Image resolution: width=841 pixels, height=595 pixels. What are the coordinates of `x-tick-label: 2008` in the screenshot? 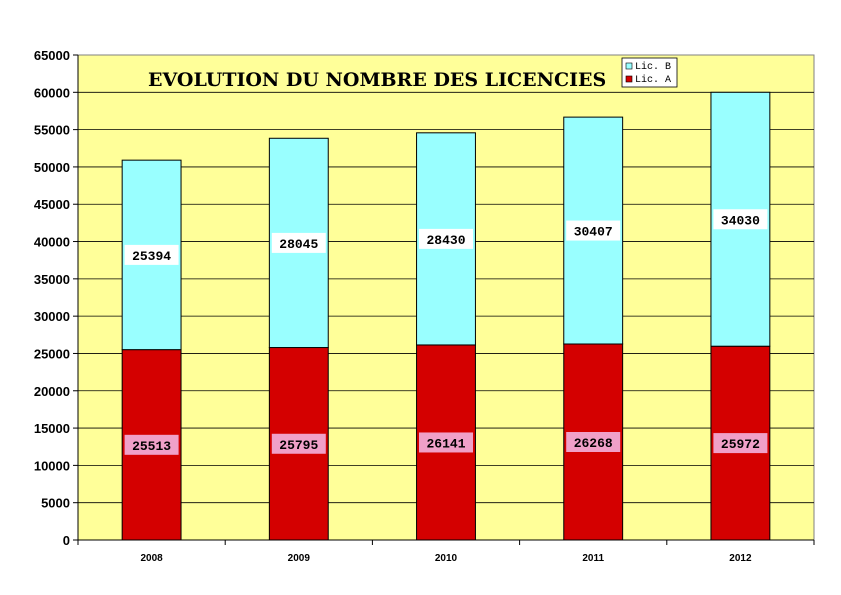 It's located at (151, 558).